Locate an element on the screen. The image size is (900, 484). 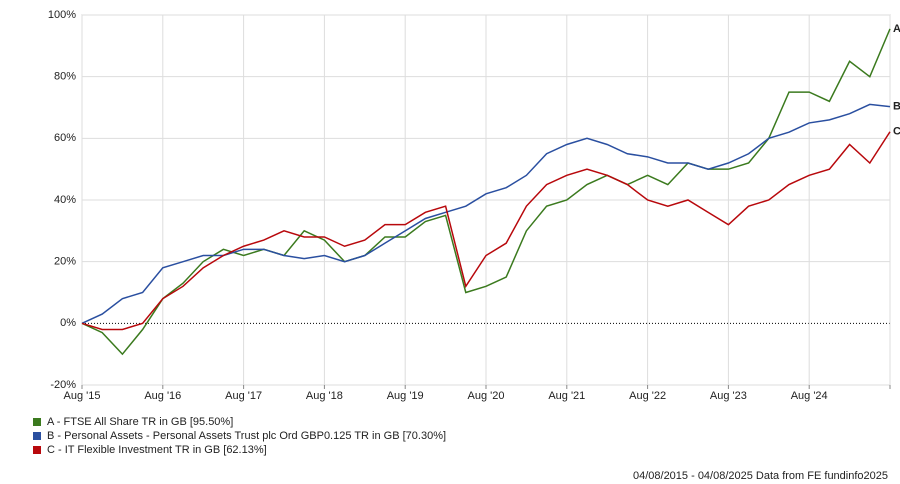
end-label: B is located at coordinates (896, 106).